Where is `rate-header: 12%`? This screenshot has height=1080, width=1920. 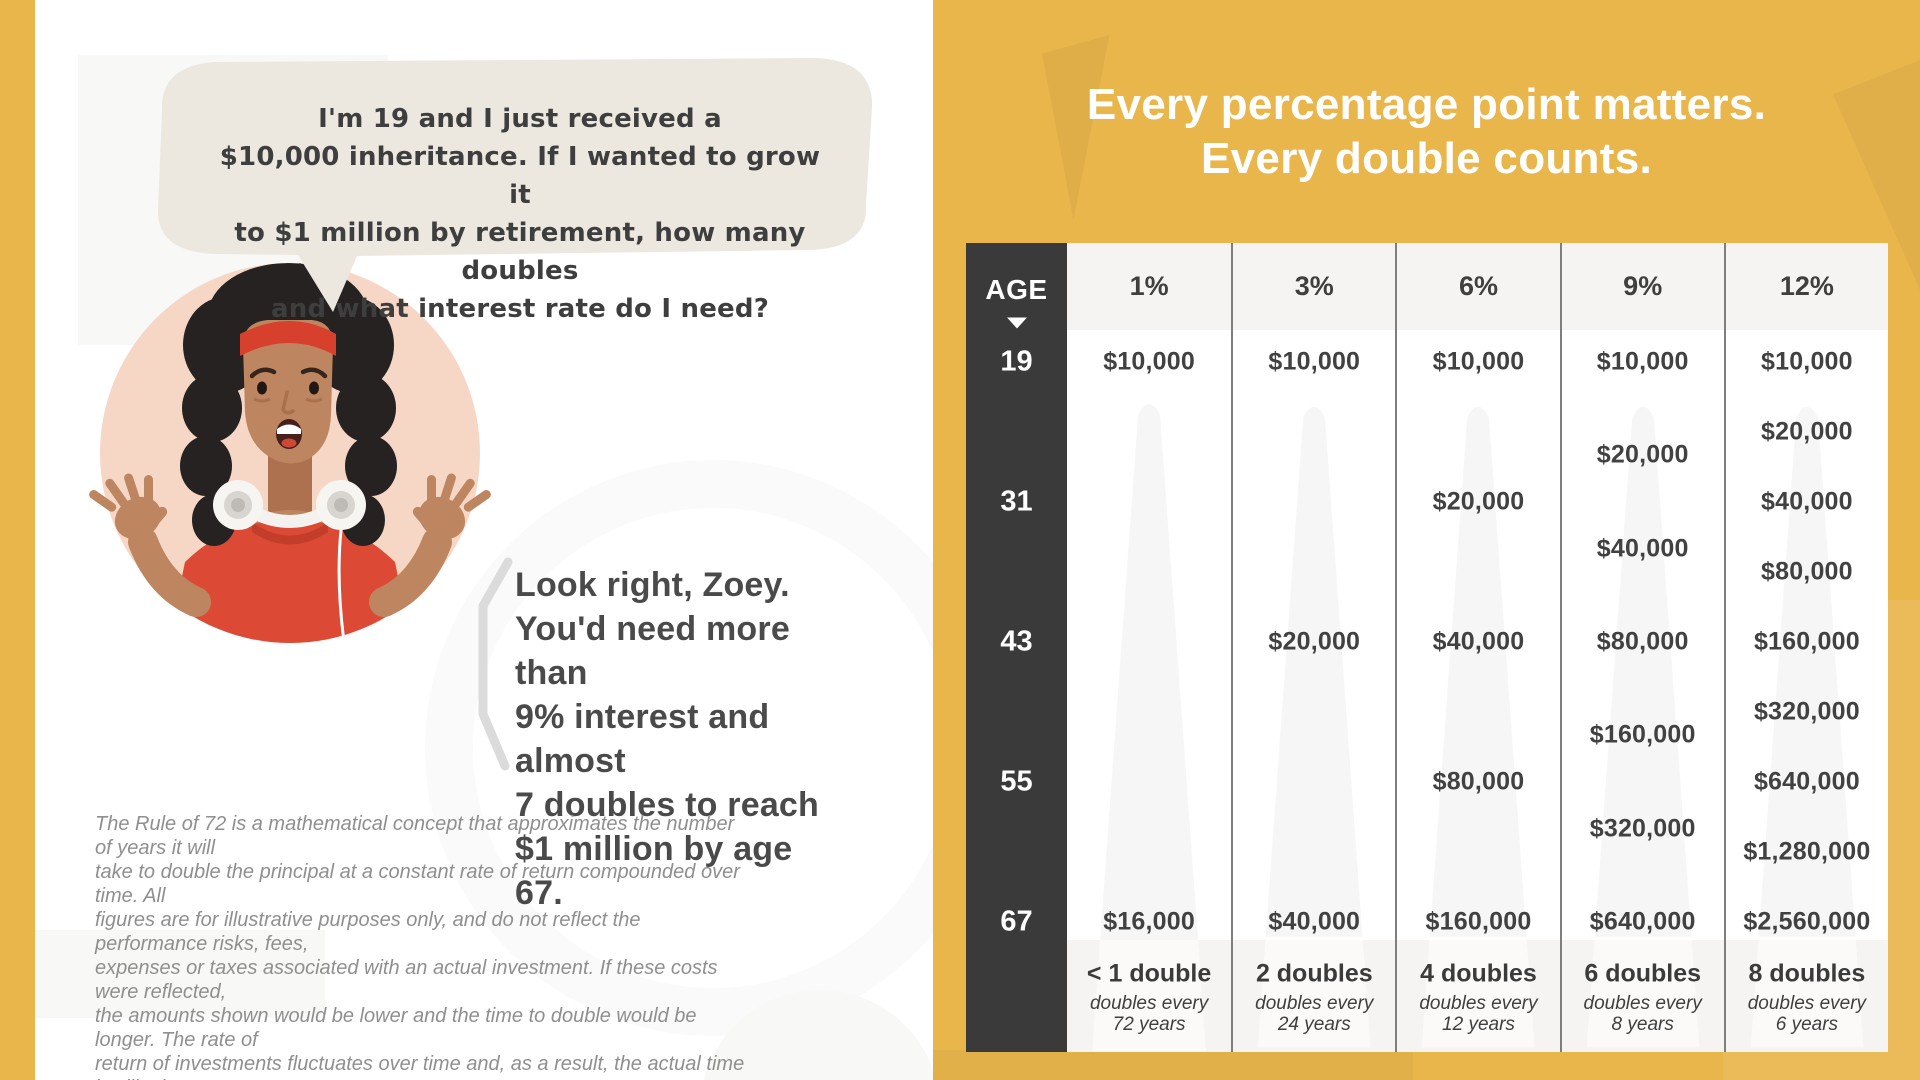
rate-header: 12% is located at coordinates (1806, 286).